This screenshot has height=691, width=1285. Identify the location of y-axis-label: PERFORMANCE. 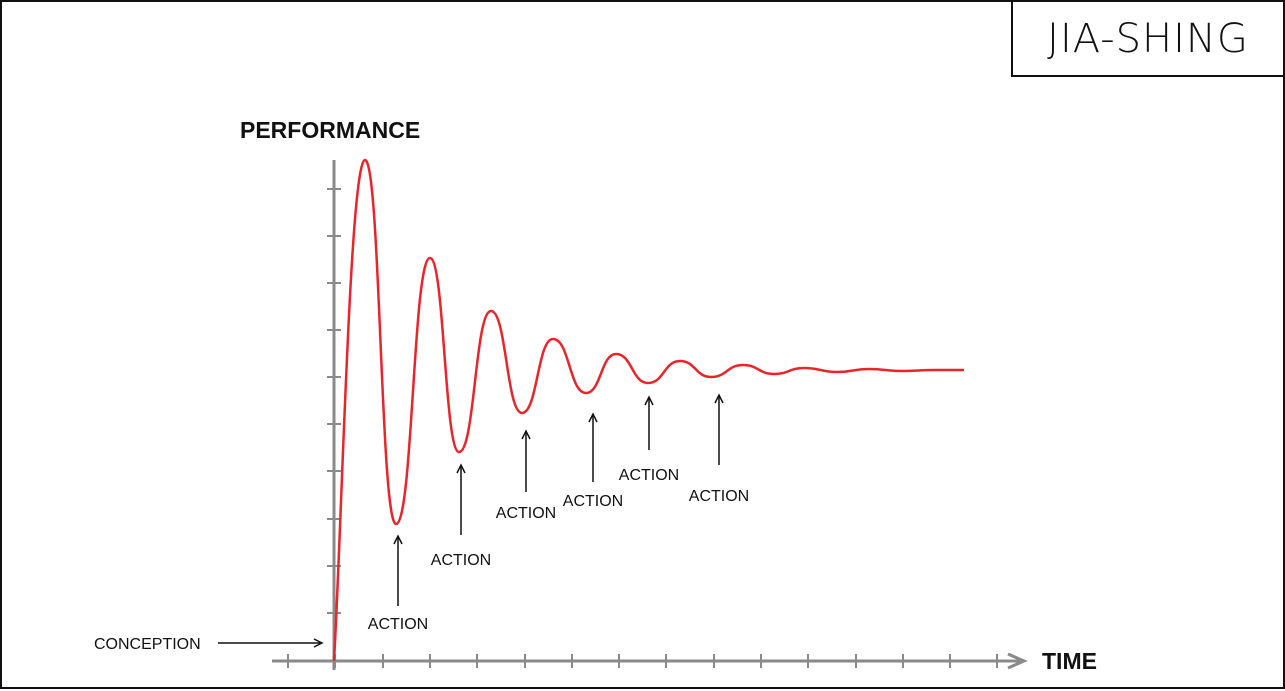
(330, 130).